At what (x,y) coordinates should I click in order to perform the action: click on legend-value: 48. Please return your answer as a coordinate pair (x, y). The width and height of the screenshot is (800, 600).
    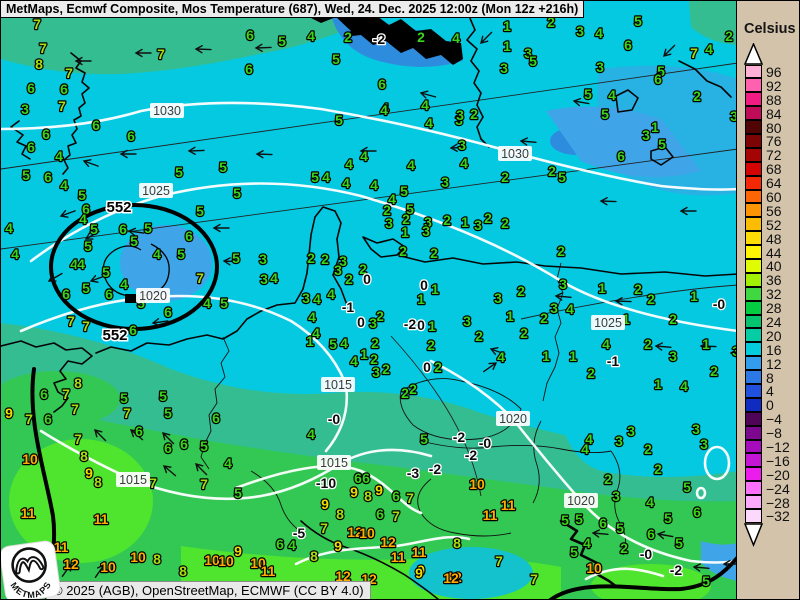
    Looking at the image, I should click on (774, 238).